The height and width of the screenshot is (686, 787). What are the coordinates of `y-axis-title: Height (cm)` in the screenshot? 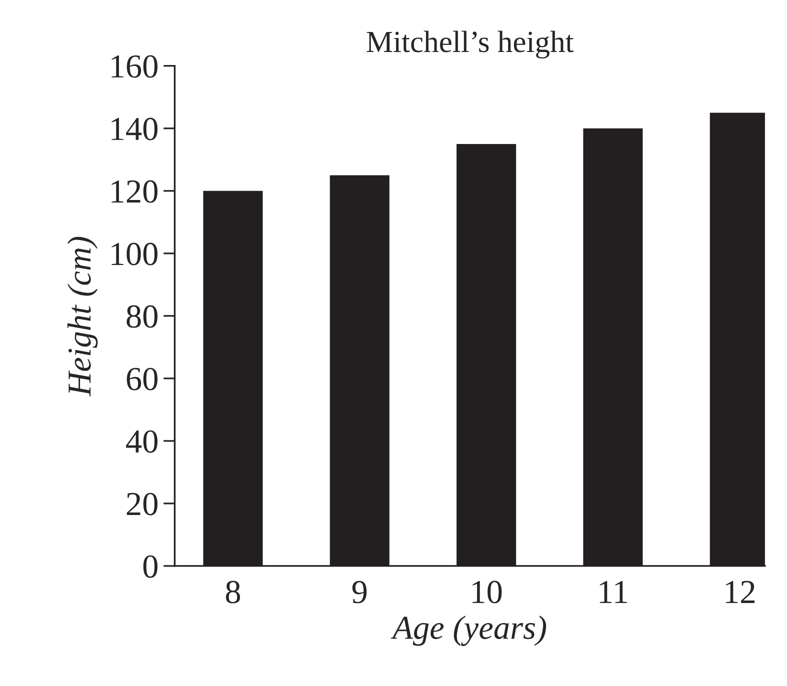 It's located at (82, 316).